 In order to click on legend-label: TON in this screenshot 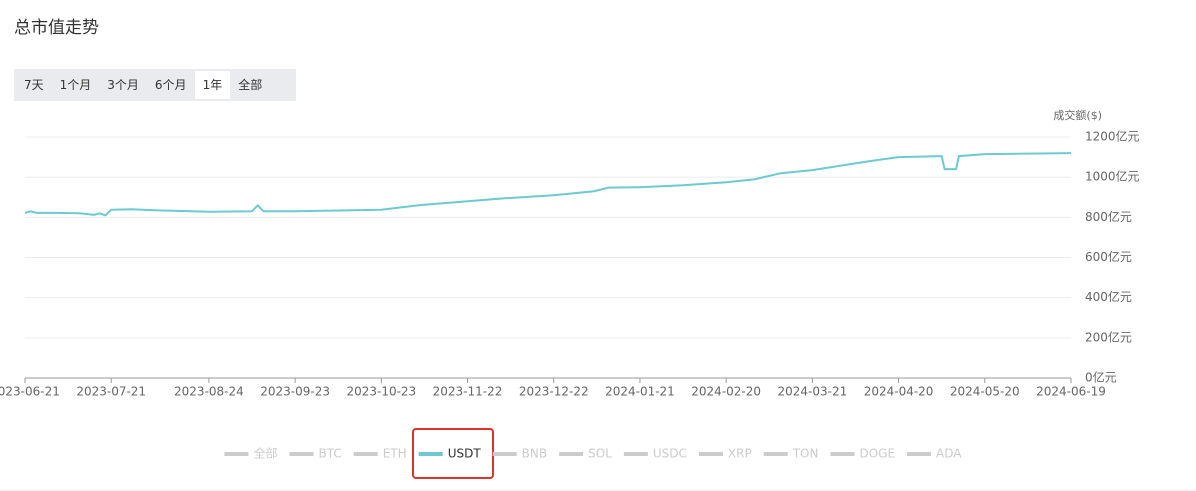, I will do `click(805, 454)`.